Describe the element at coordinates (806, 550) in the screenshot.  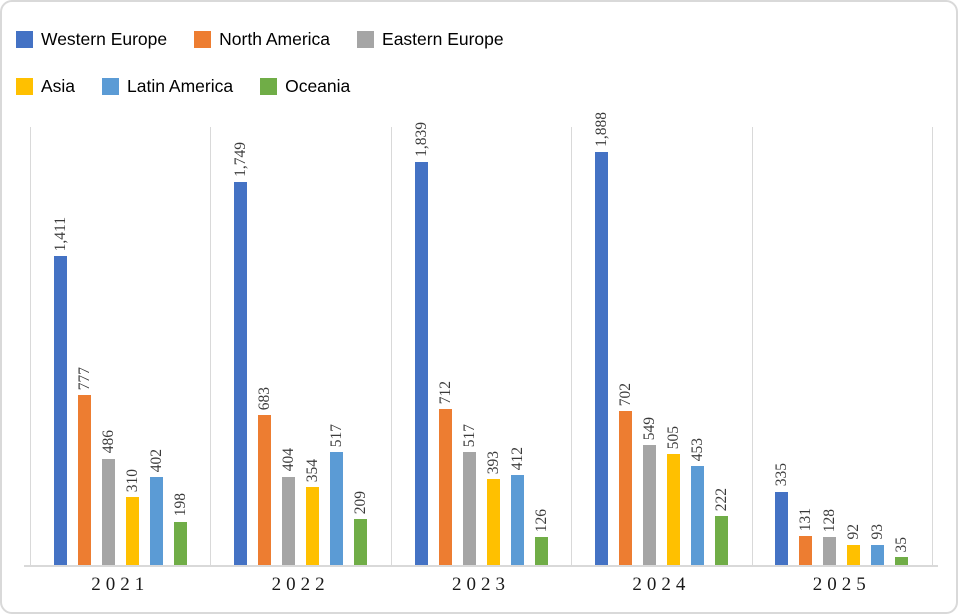
I see `bar-north-america-2025` at that location.